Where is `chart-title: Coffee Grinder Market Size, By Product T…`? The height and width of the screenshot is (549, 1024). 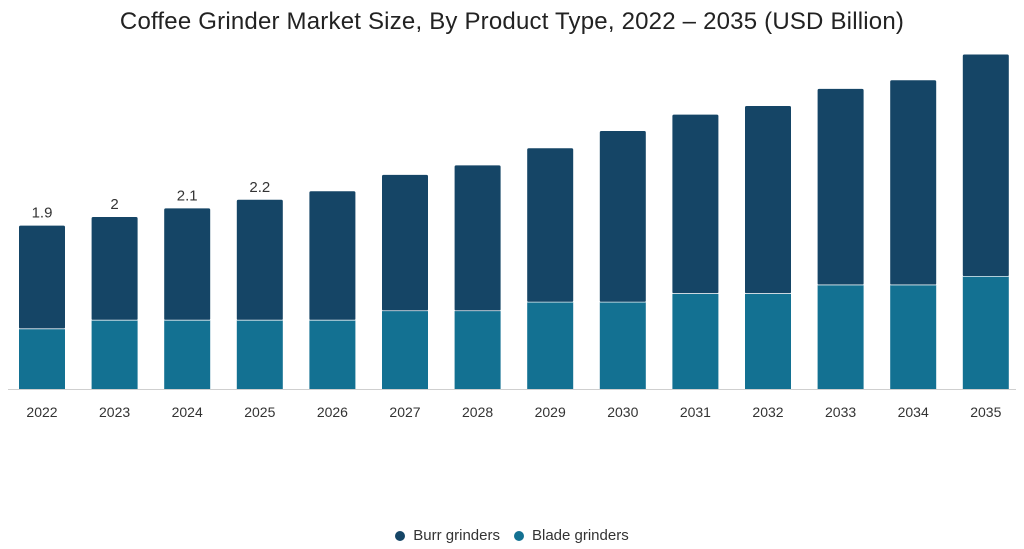 chart-title: Coffee Grinder Market Size, By Product T… is located at coordinates (512, 21).